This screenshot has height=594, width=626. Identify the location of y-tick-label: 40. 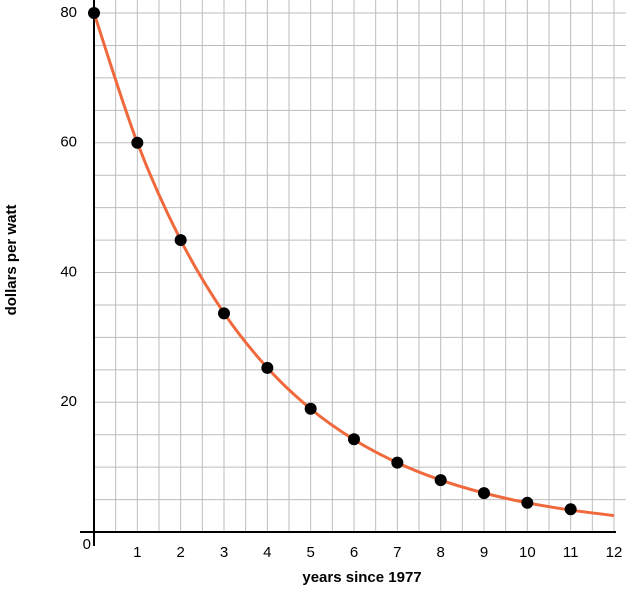
(68, 271).